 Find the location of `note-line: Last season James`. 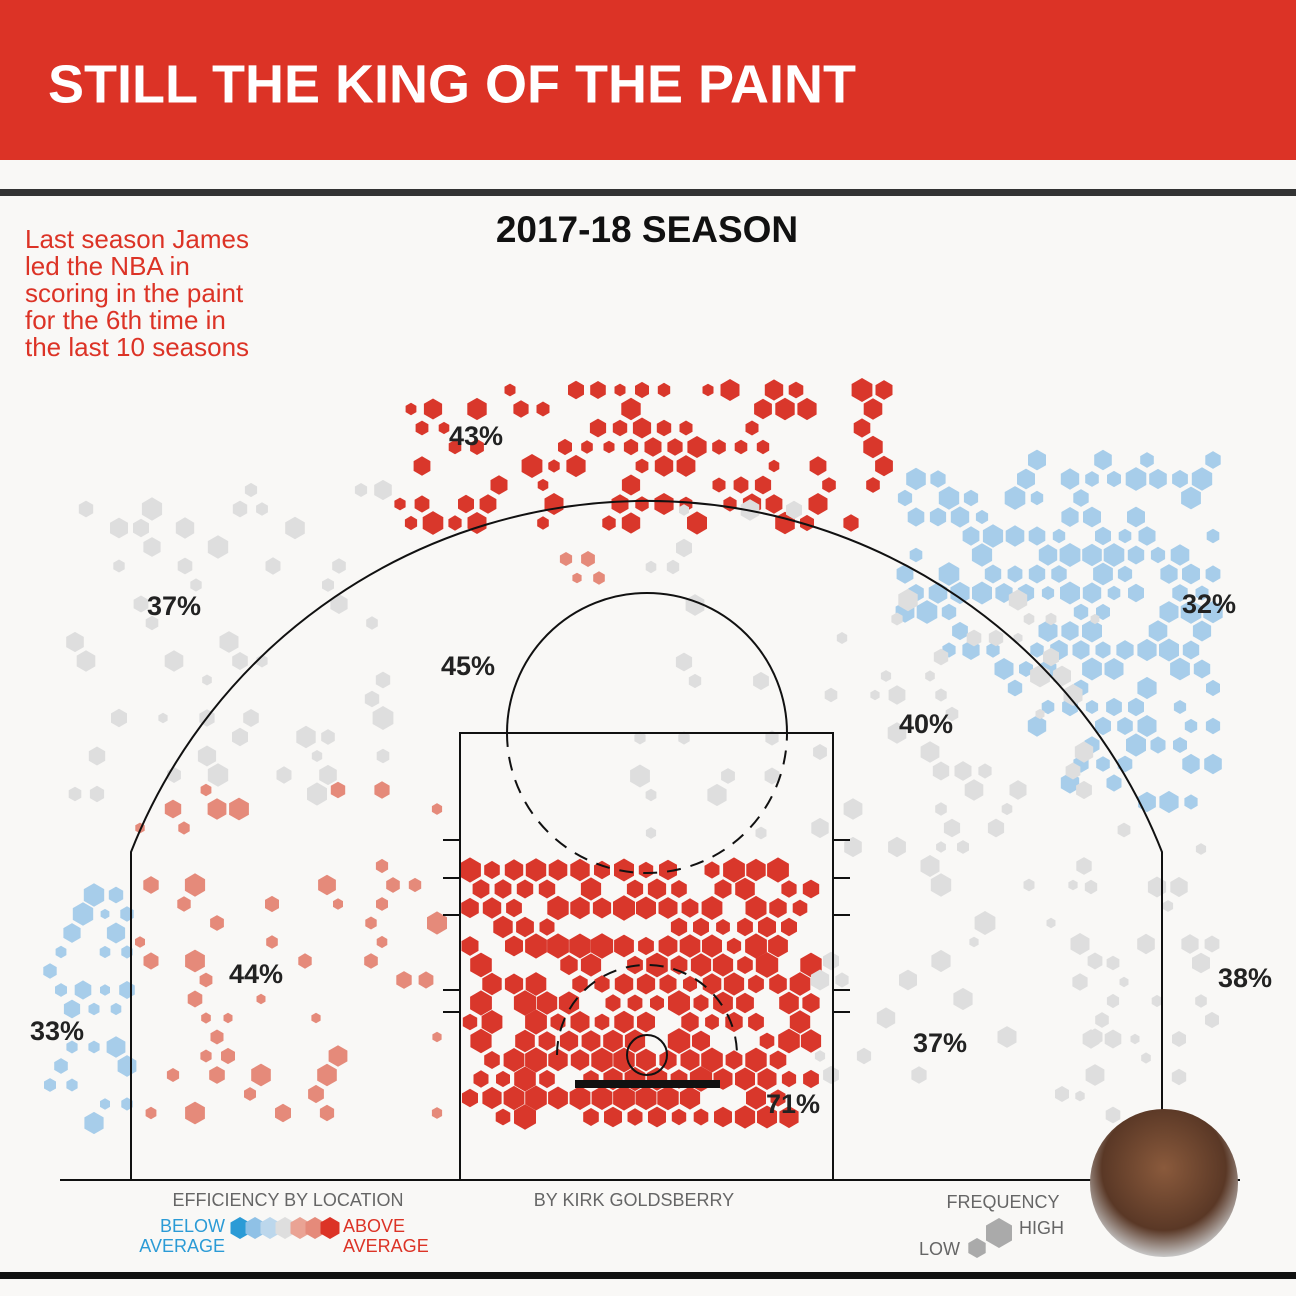

note-line: Last season James is located at coordinates (137, 239).